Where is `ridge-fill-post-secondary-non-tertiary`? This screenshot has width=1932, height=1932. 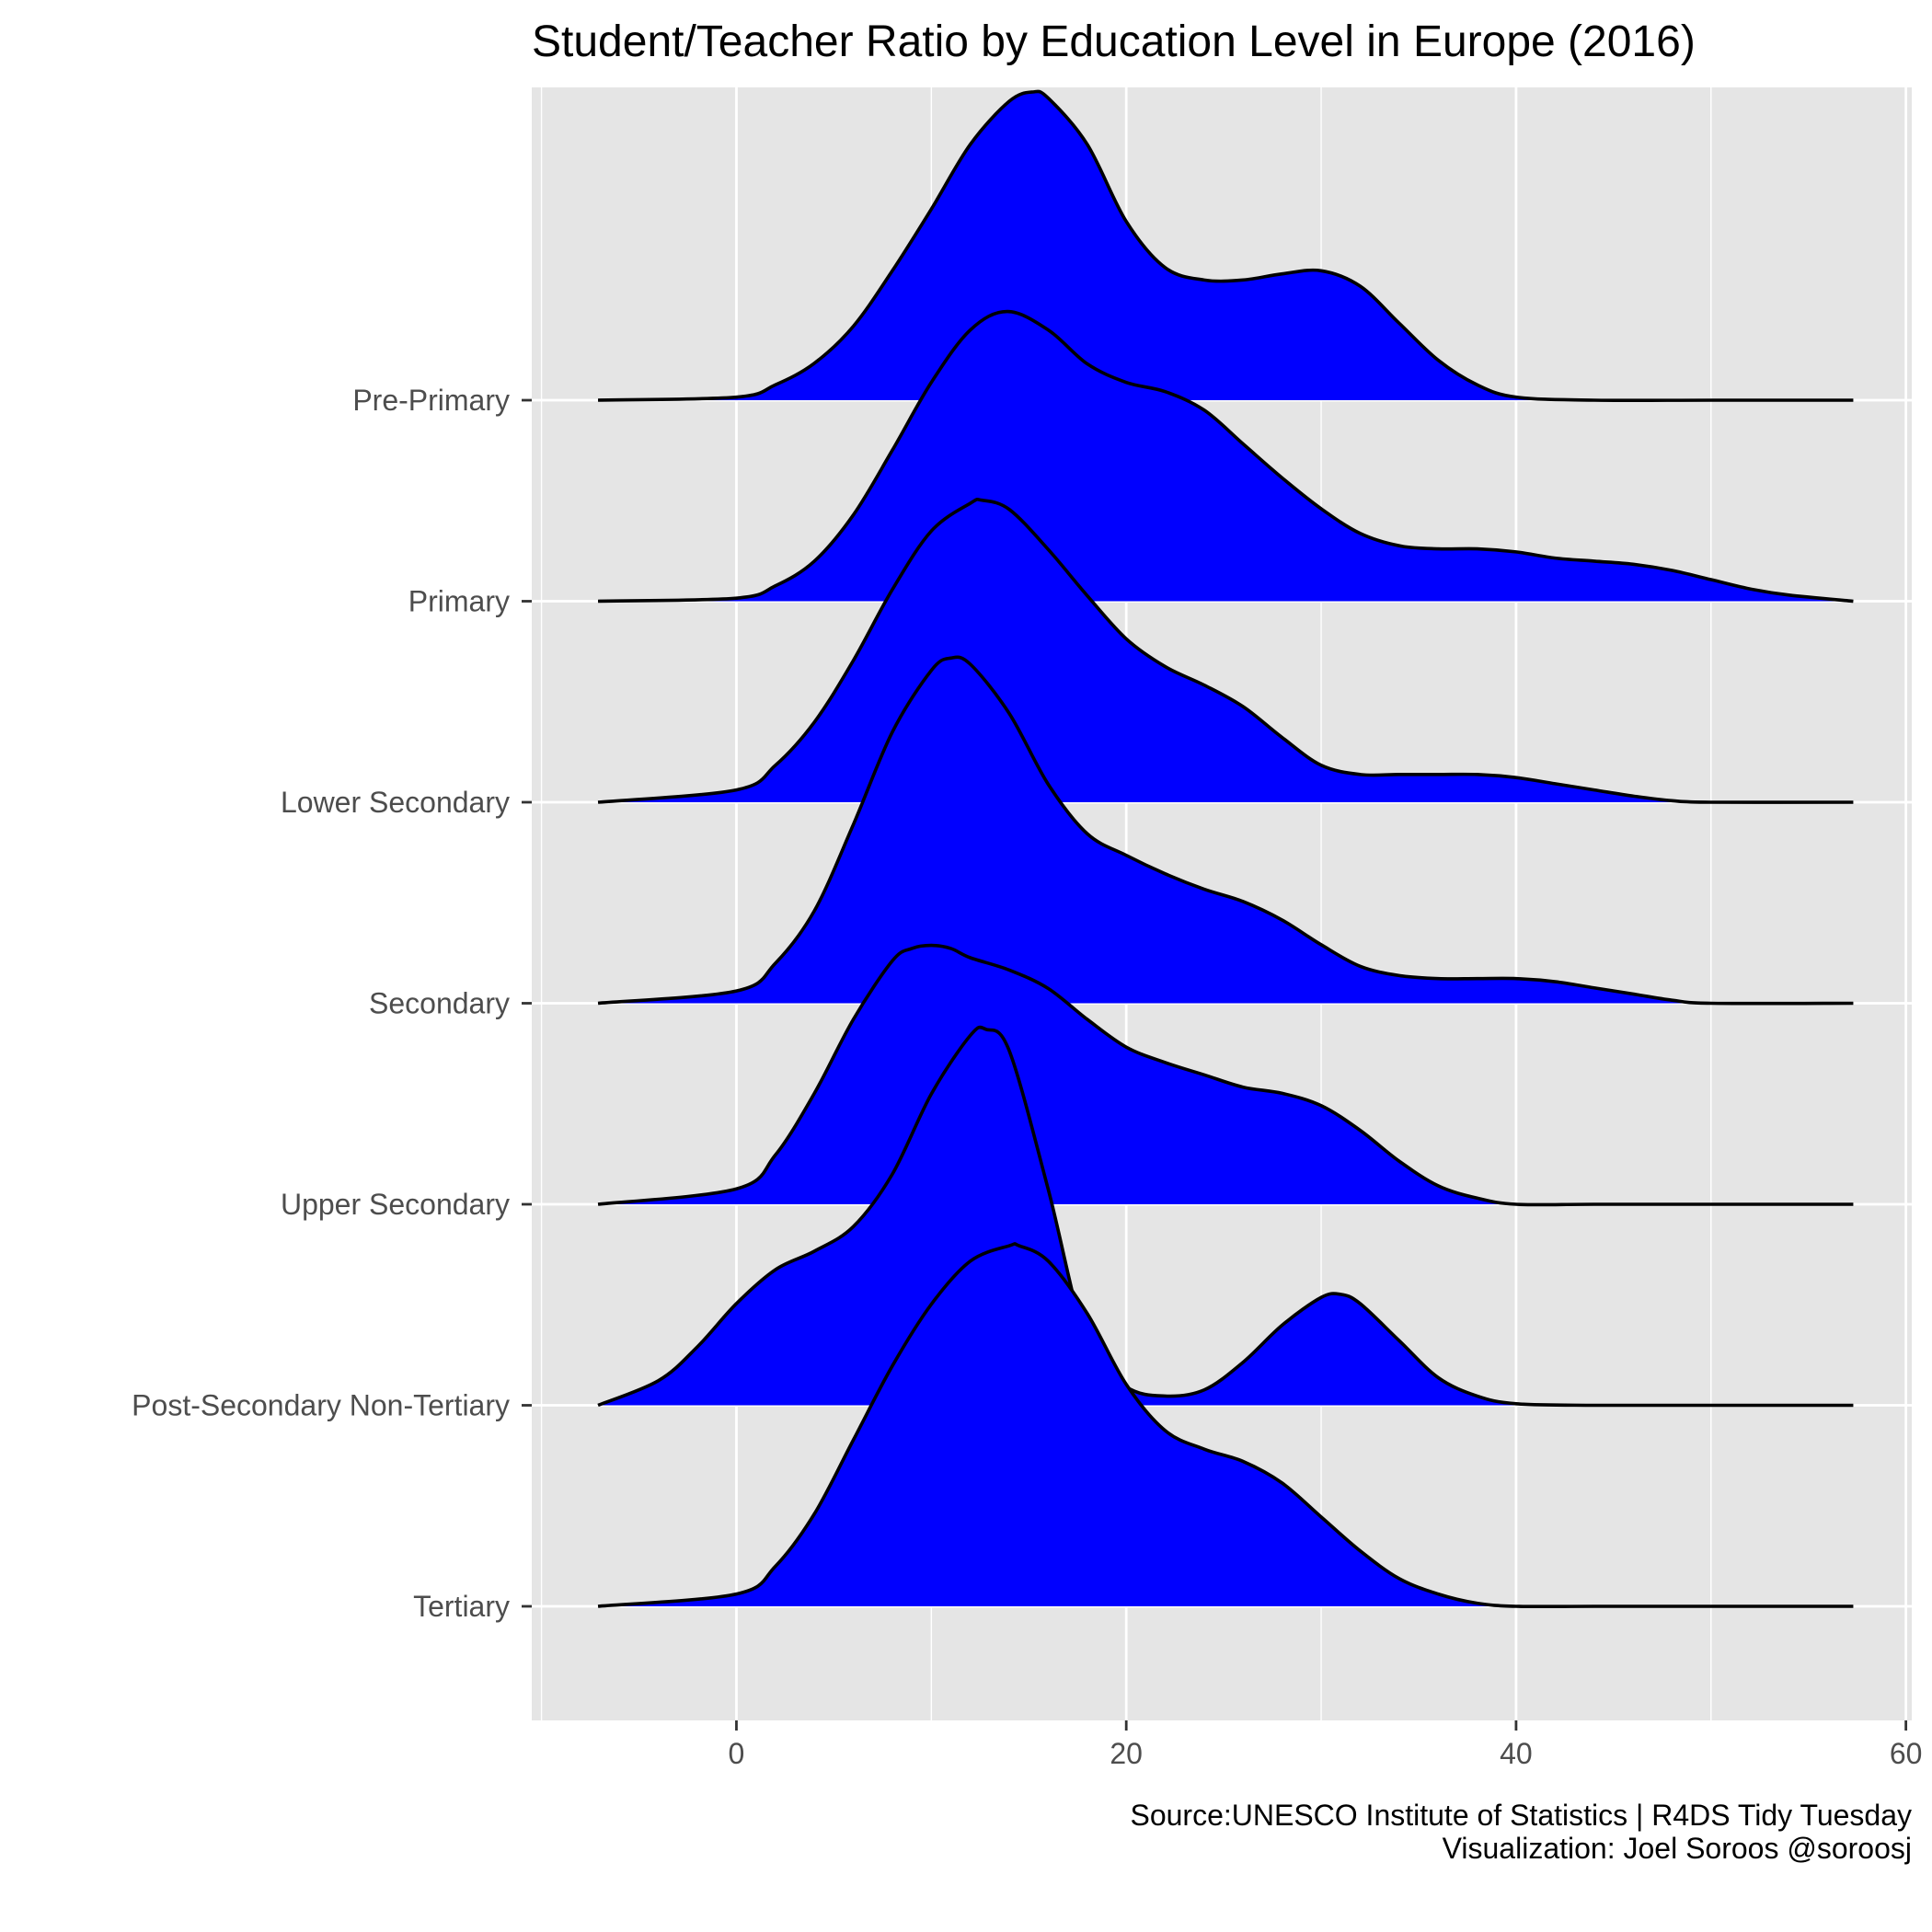
ridge-fill-post-secondary-non-tertiary is located at coordinates (1226, 1216).